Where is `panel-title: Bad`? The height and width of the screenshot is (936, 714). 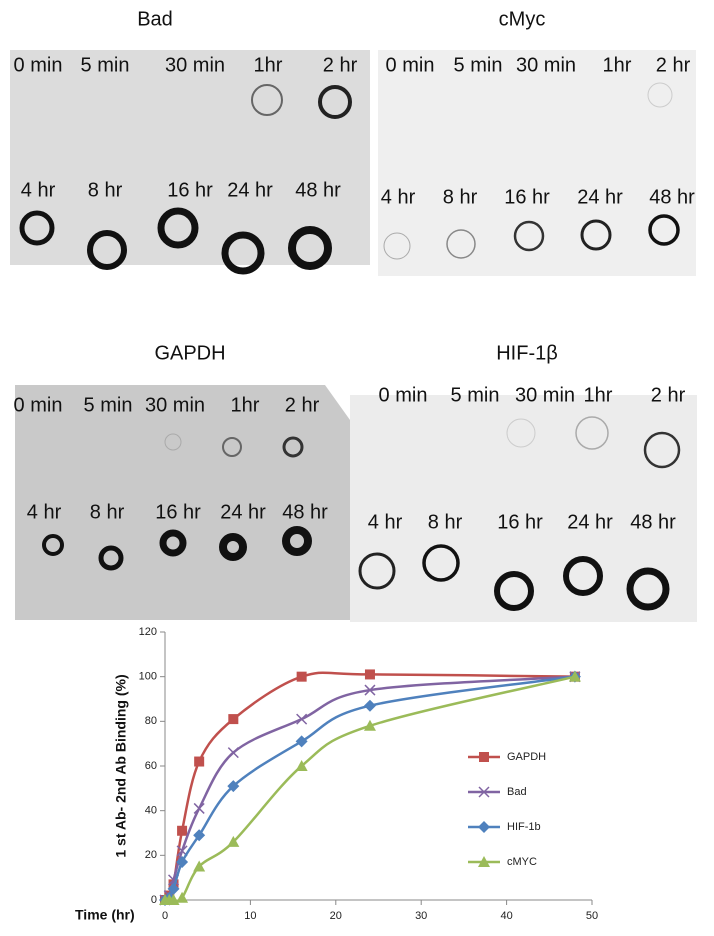 panel-title: Bad is located at coordinates (155, 19).